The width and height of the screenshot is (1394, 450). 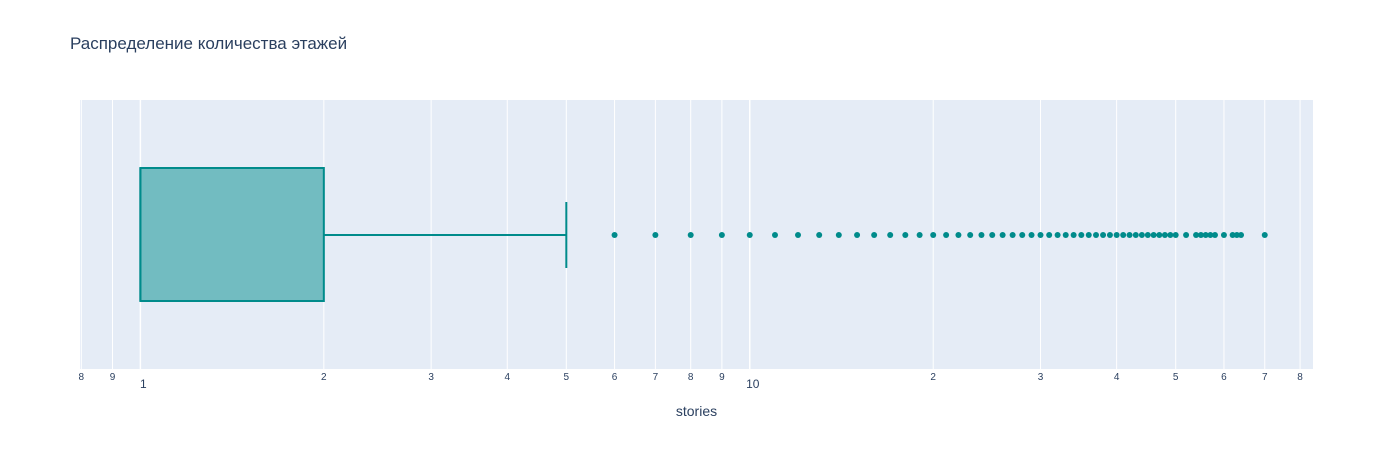 What do you see at coordinates (353, 234) in the screenshot?
I see `box-trace` at bounding box center [353, 234].